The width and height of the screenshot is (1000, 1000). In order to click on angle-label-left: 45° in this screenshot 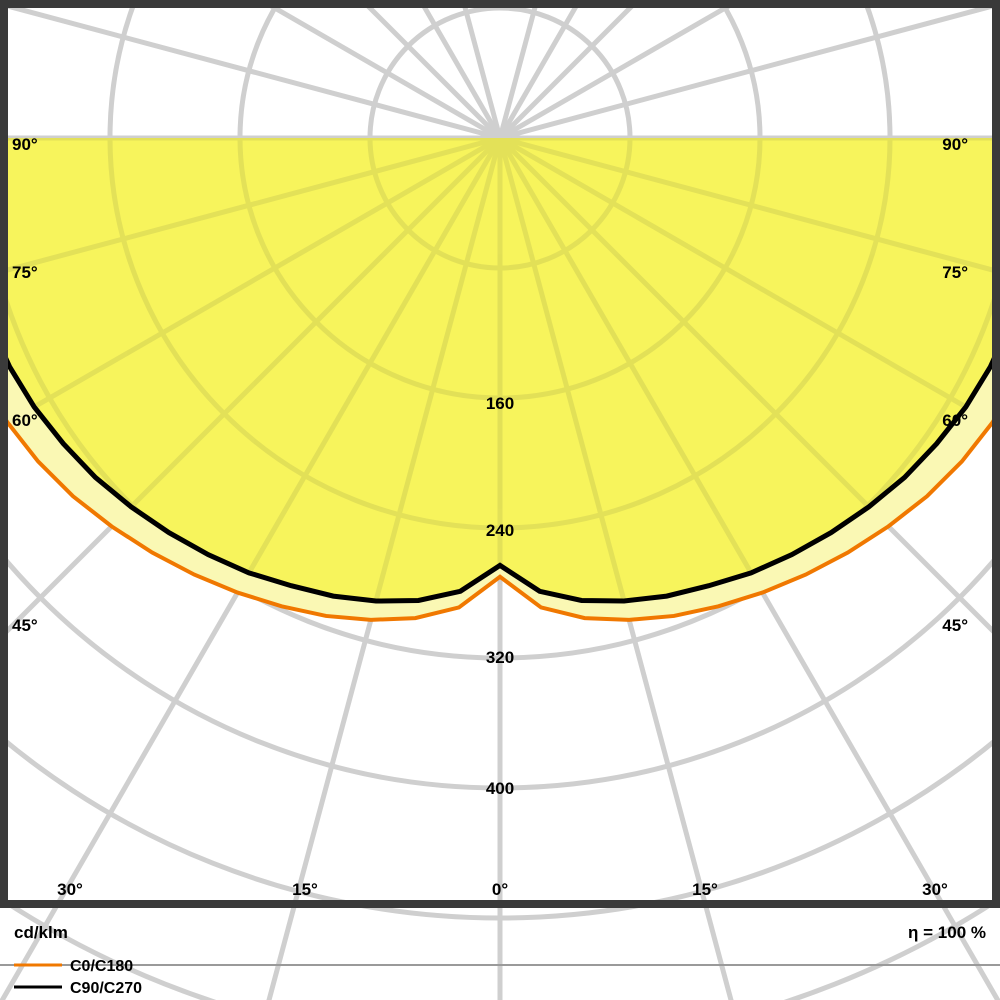, I will do `click(25, 625)`.